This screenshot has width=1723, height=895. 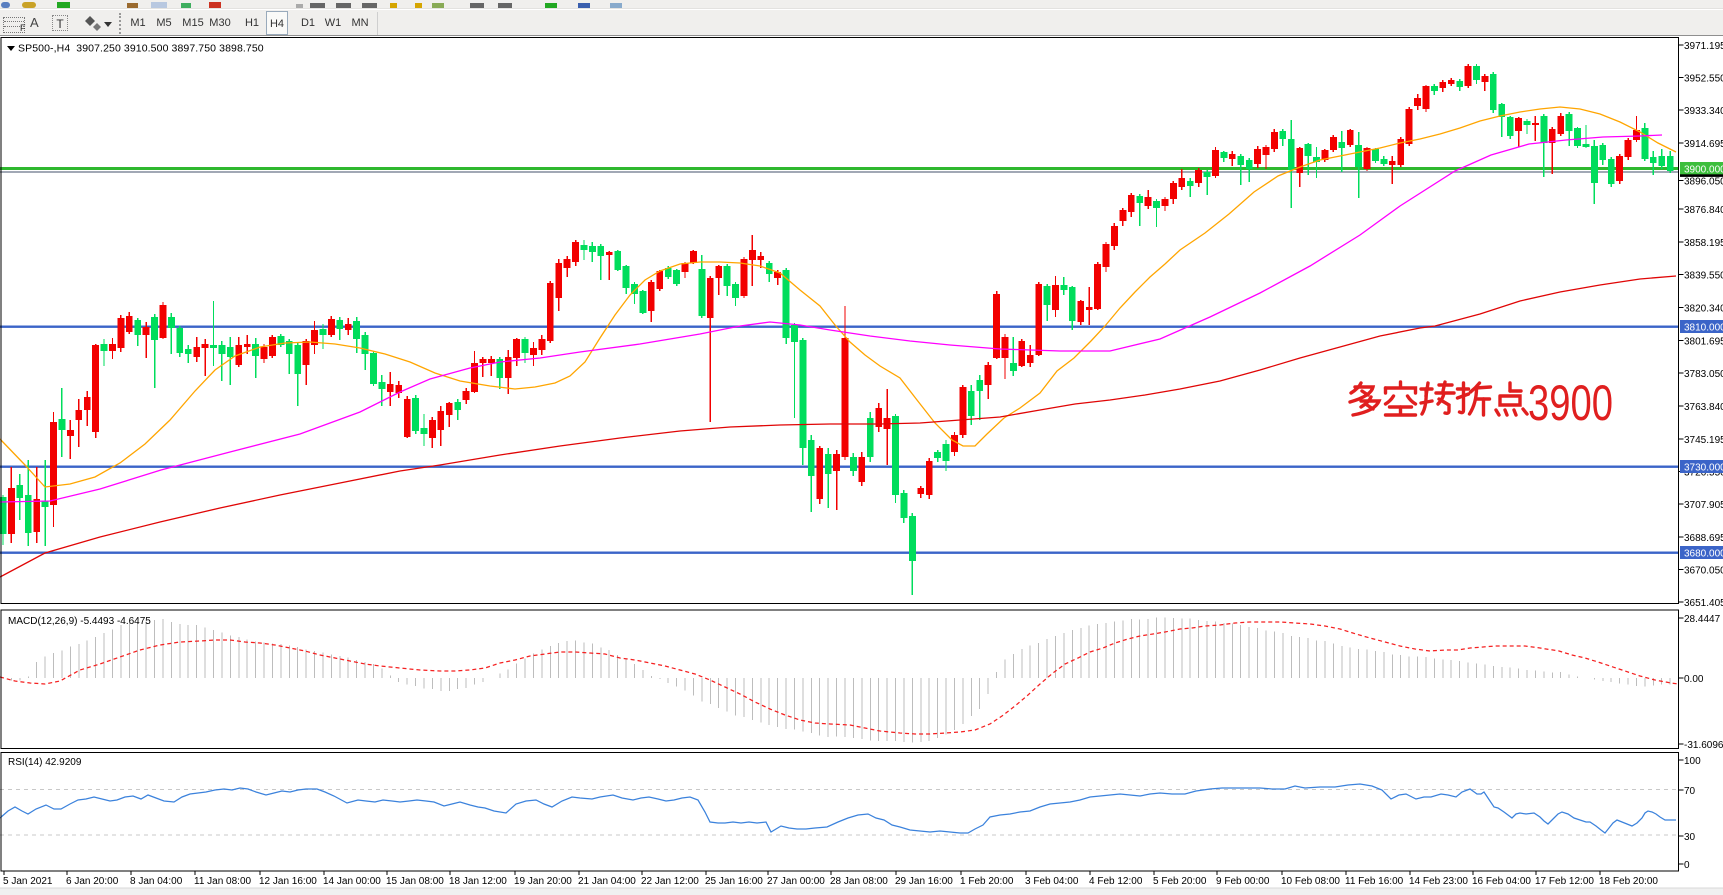 What do you see at coordinates (1690, 791) in the screenshot?
I see `svg-text: 70` at bounding box center [1690, 791].